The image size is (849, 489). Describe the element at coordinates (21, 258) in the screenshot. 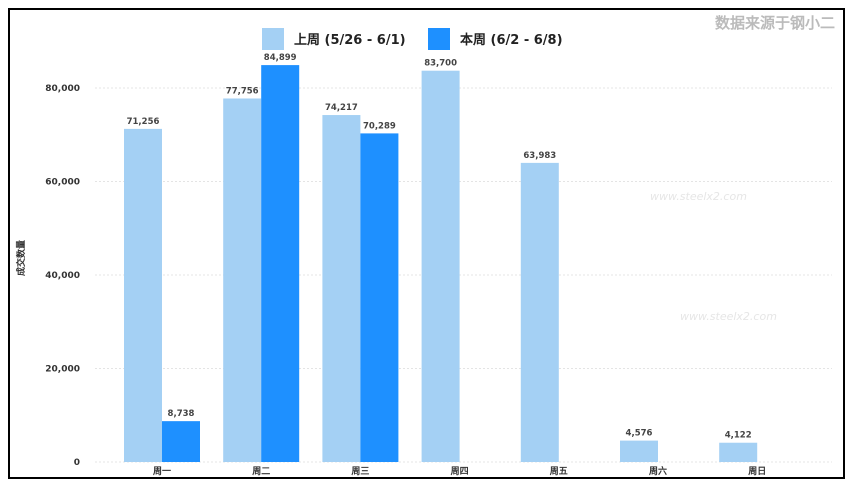

I see `y-axis-label: 成交数量` at that location.